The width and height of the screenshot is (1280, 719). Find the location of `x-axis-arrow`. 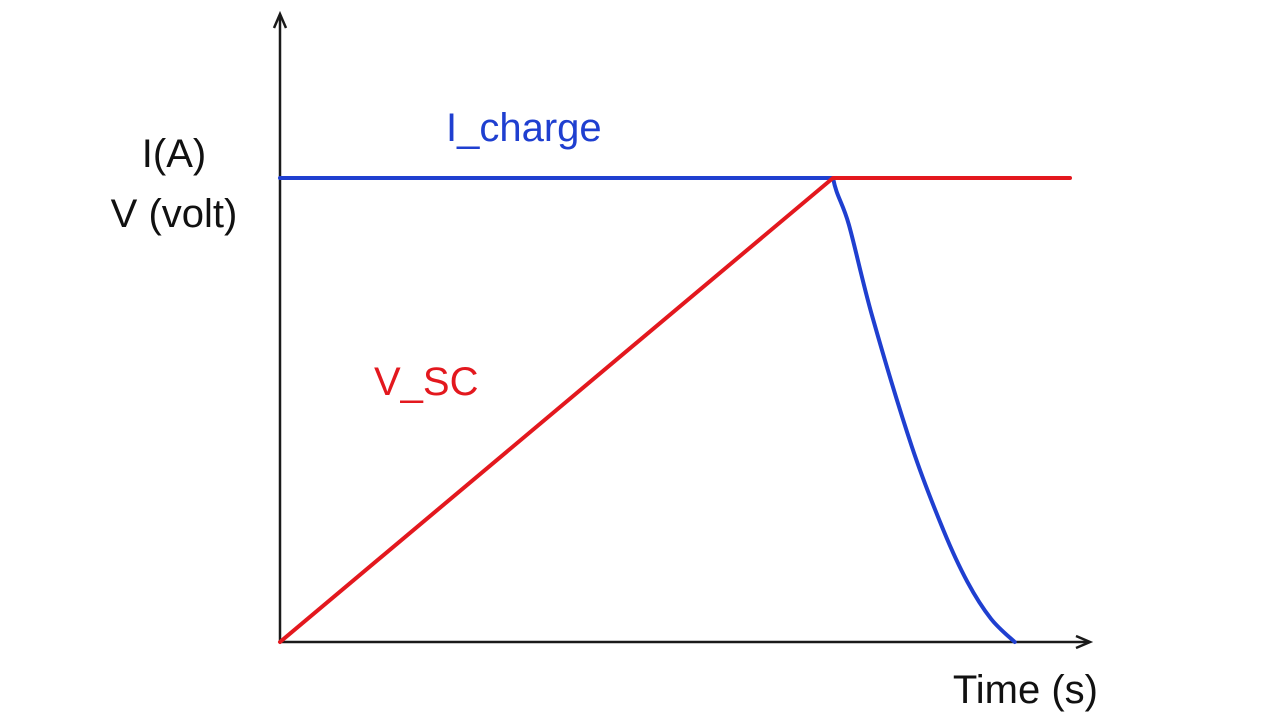

x-axis-arrow is located at coordinates (1084, 642).